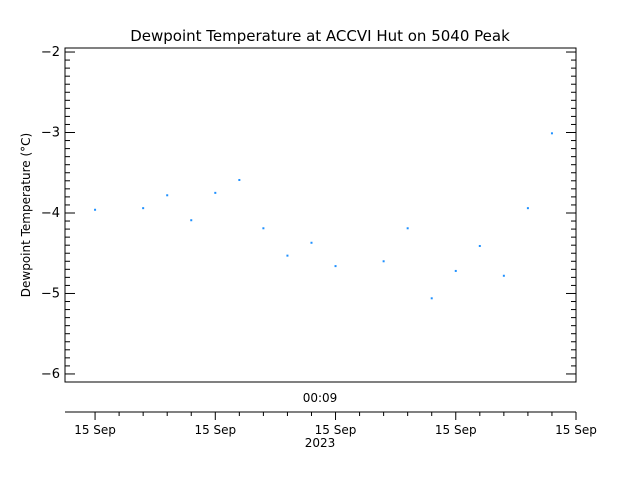 The width and height of the screenshot is (640, 480). I want to click on y-tick-label: −2, so click(50, 52).